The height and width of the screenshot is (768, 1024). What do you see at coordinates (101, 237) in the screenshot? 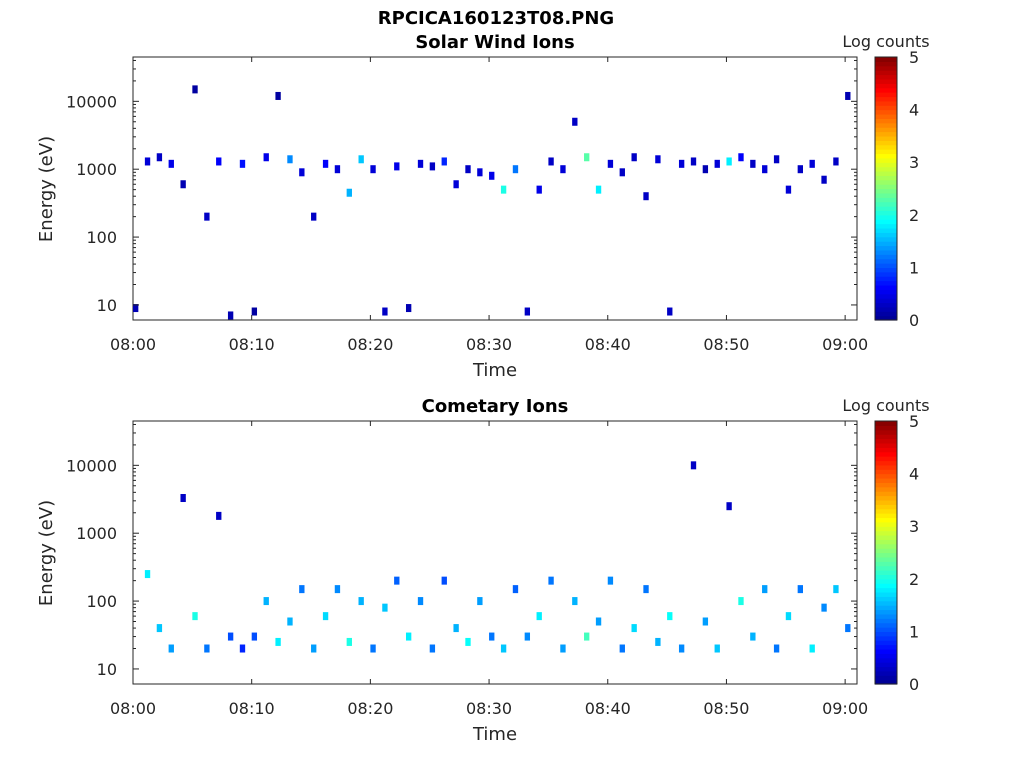
I see `y-tick-label: 100` at bounding box center [101, 237].